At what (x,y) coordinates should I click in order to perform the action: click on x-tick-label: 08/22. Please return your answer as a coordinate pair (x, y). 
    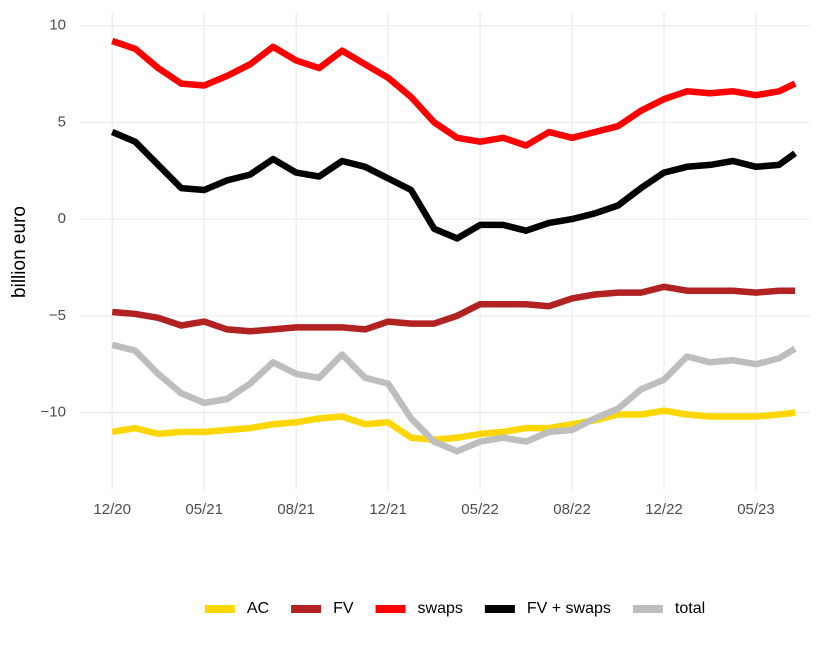
    Looking at the image, I should click on (572, 509).